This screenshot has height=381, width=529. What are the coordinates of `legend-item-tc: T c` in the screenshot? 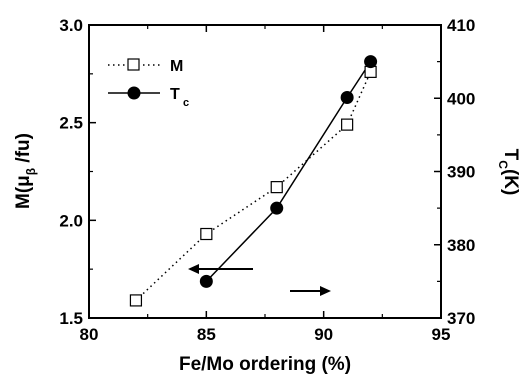 It's located at (148, 97).